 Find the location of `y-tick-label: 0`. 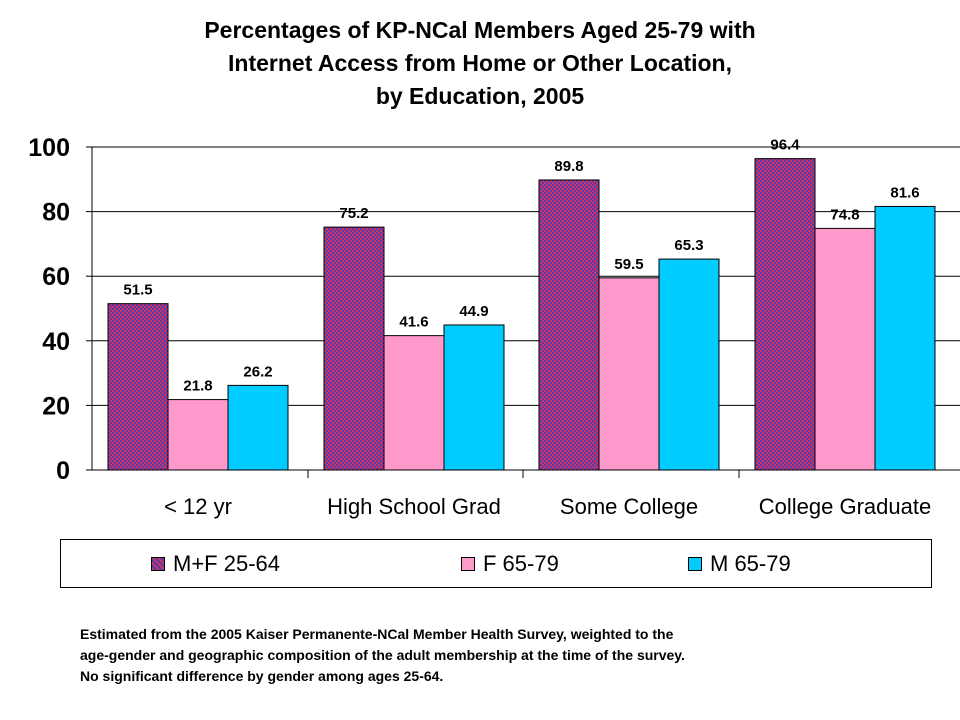

y-tick-label: 0 is located at coordinates (63, 471).